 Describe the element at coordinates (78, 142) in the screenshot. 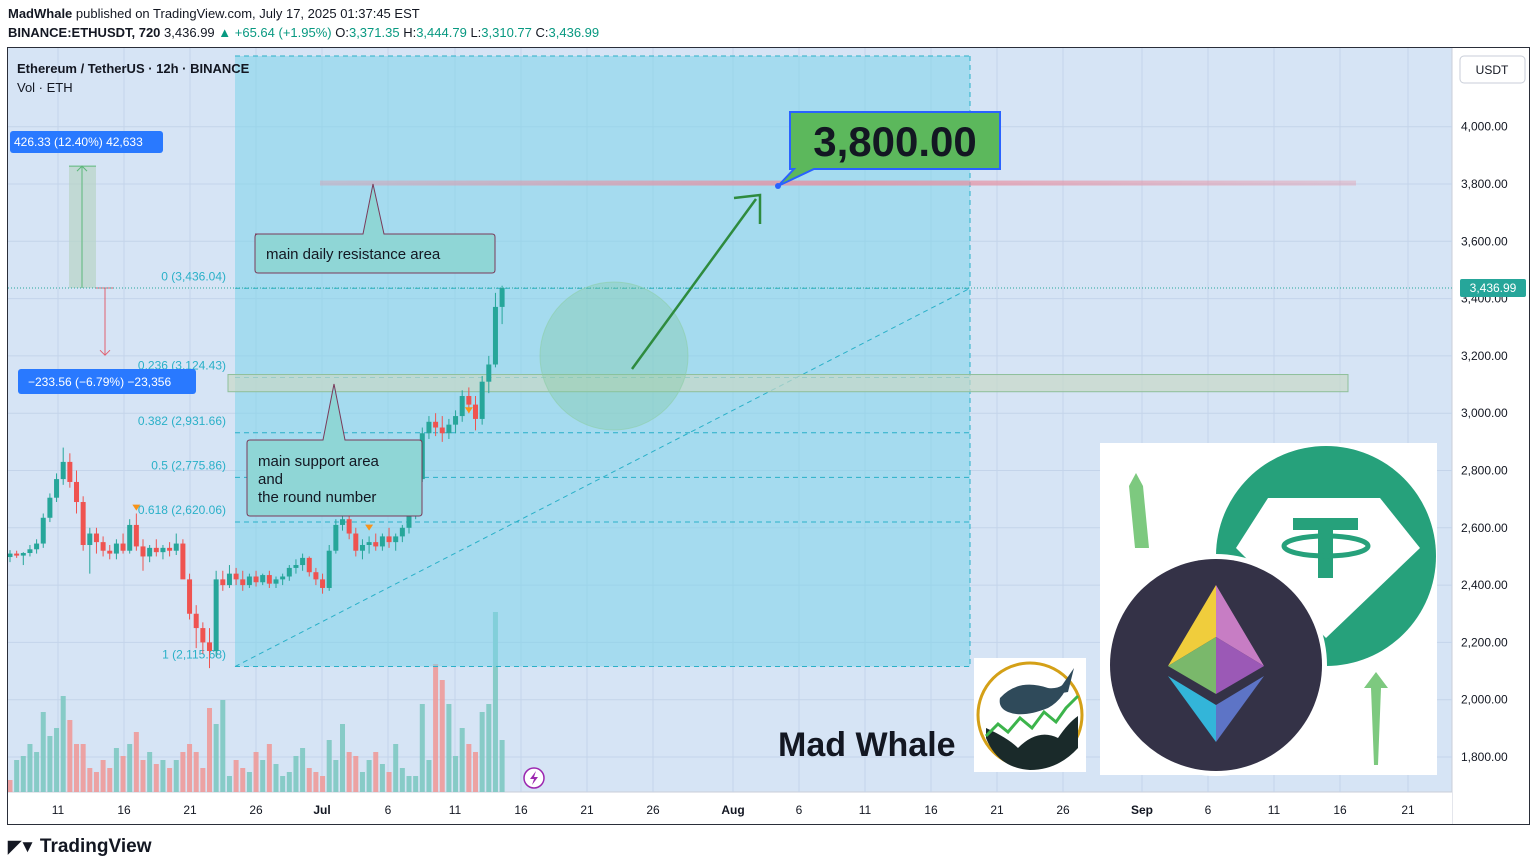

I see `measure-up-label: 426.33 (12.40%) 42,633` at that location.